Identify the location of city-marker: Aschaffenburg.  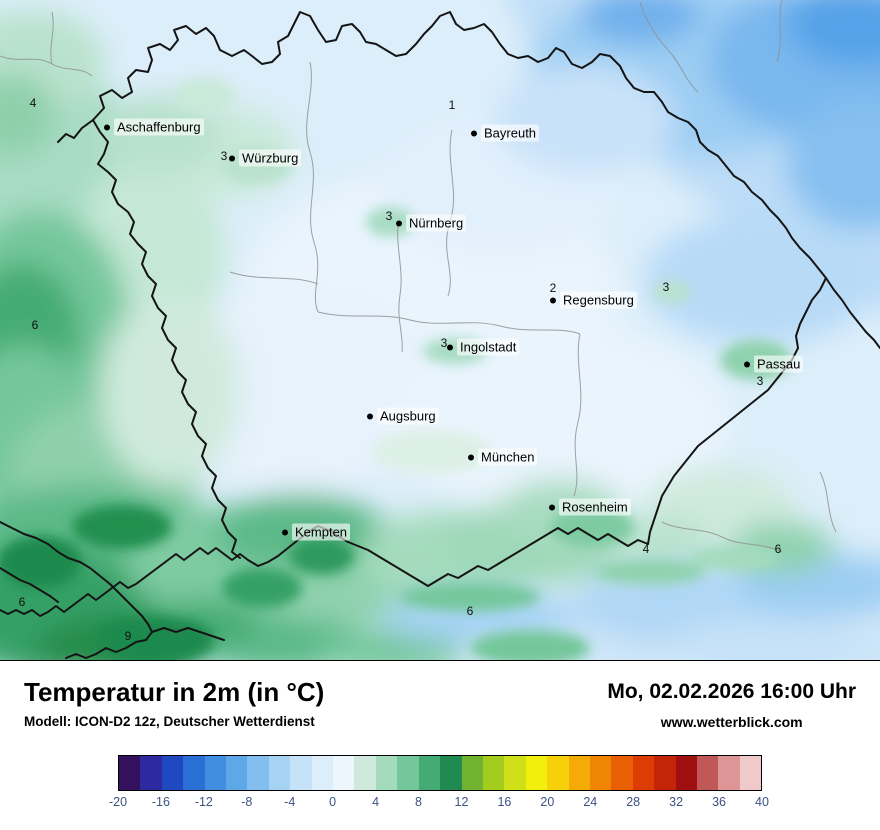
(154, 127).